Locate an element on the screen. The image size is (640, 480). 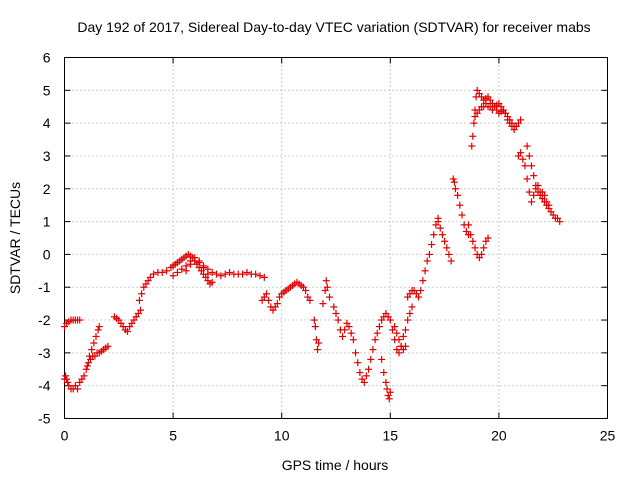
x-tick-label: 0 is located at coordinates (65, 436).